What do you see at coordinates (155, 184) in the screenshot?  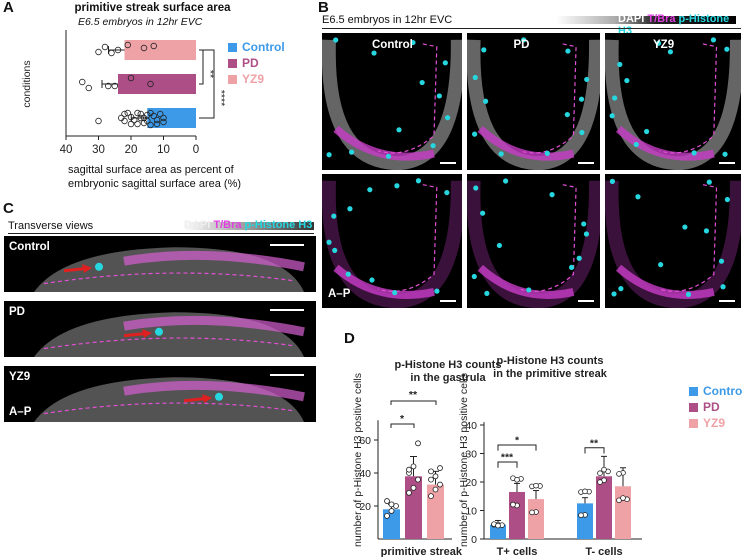 I see `panel-a-xlabel-2: embryonic sagittal surface area (%)` at bounding box center [155, 184].